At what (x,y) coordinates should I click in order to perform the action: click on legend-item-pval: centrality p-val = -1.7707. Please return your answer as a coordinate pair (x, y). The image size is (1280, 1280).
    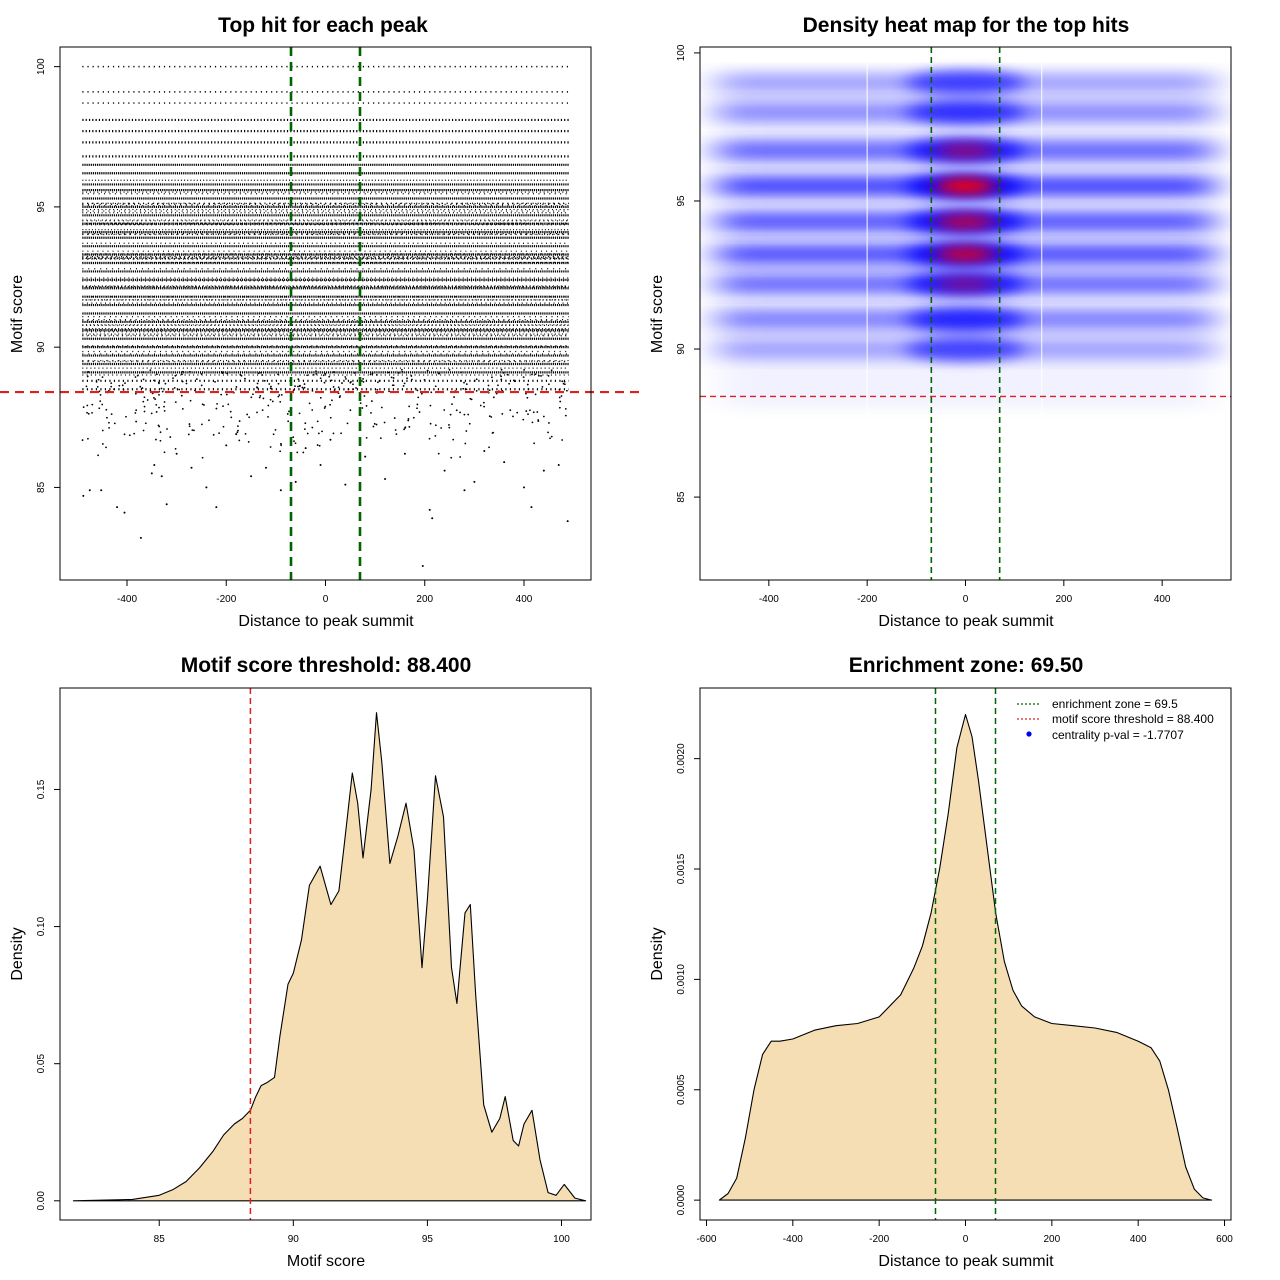
    Looking at the image, I should click on (1105, 735).